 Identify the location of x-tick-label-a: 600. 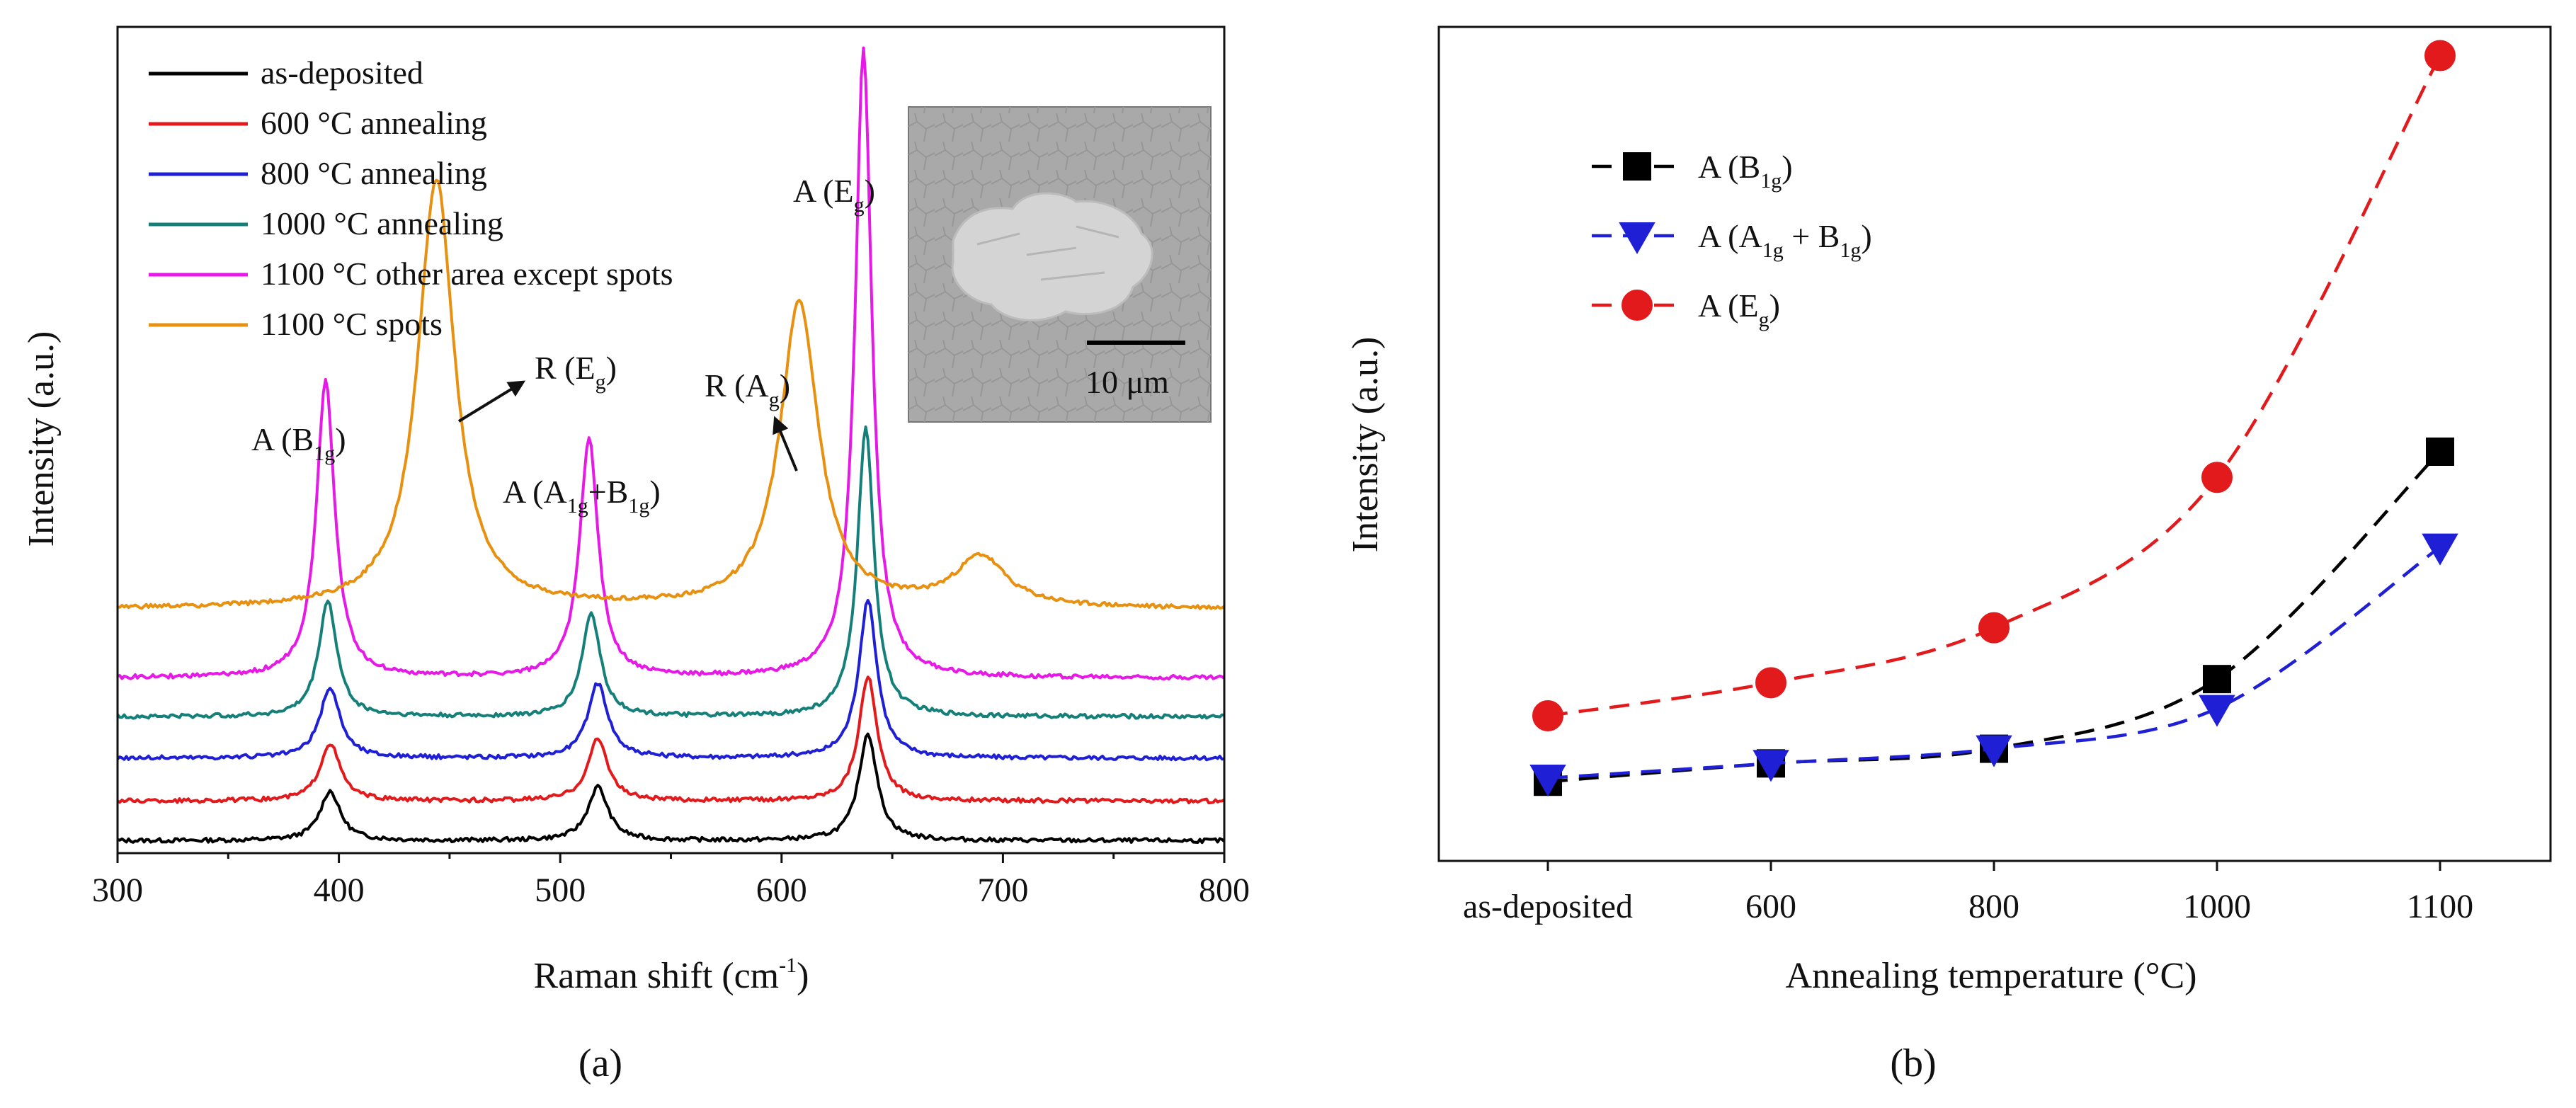
(782, 891).